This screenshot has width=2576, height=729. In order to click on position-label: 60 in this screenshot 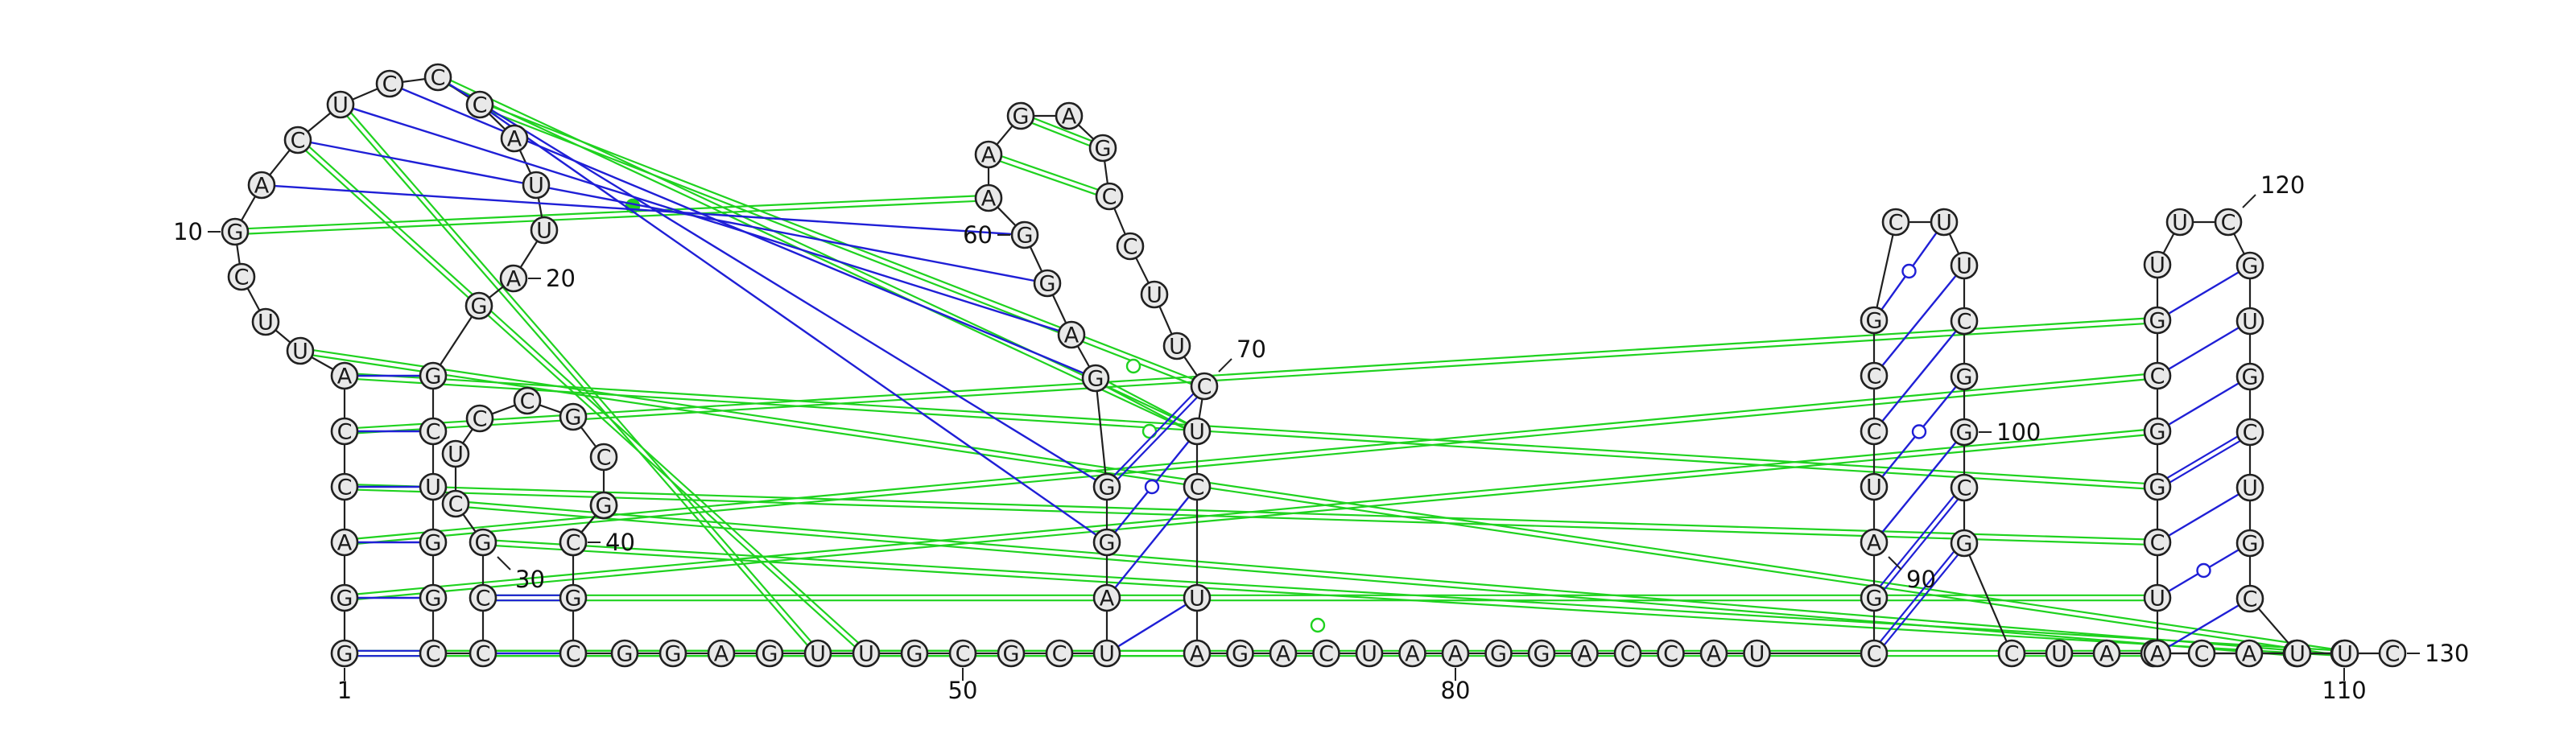, I will do `click(978, 235)`.